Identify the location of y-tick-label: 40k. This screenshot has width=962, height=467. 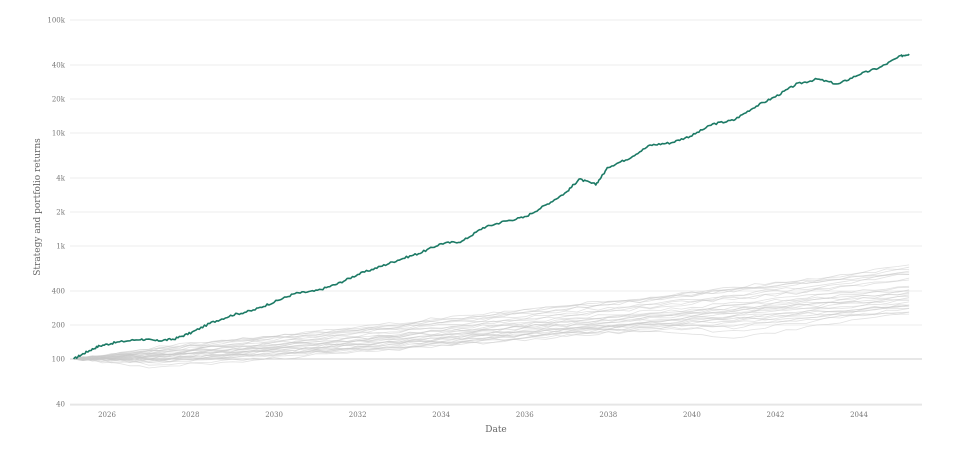
(59, 65).